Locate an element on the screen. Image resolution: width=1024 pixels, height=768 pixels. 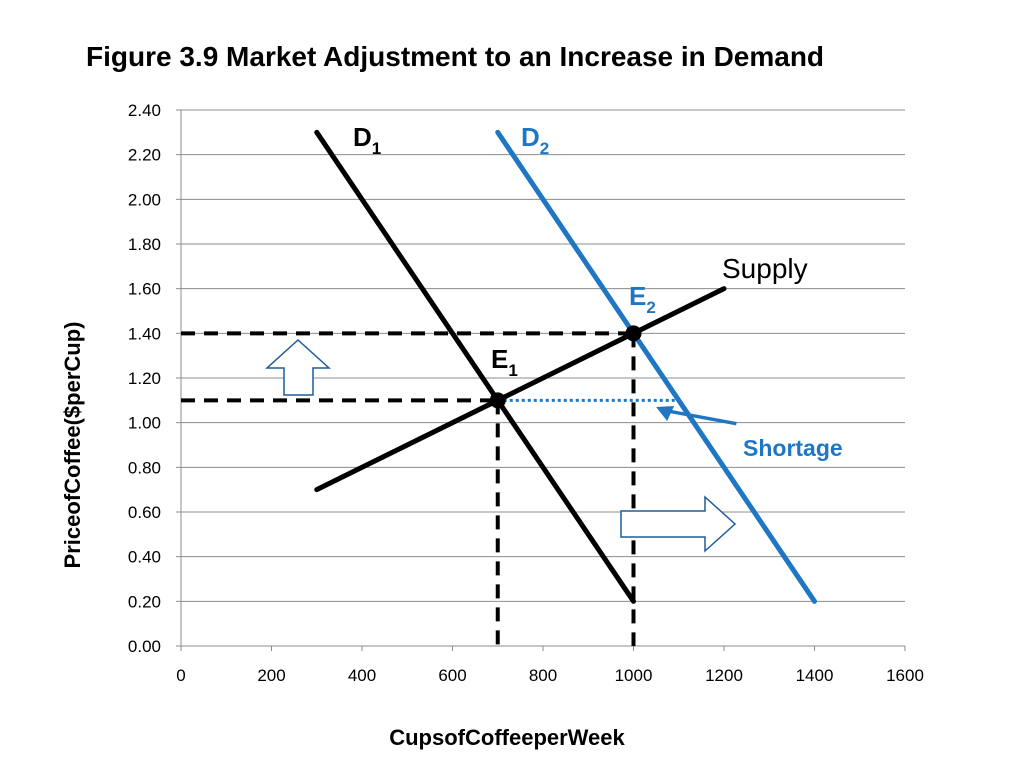
y-tick-label: 2.00 is located at coordinates (144, 199).